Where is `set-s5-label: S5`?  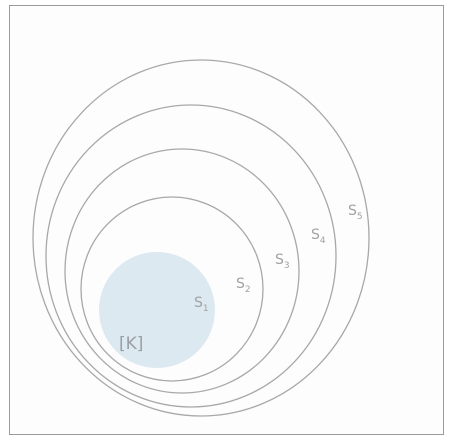
set-s5-label: S5 is located at coordinates (355, 212).